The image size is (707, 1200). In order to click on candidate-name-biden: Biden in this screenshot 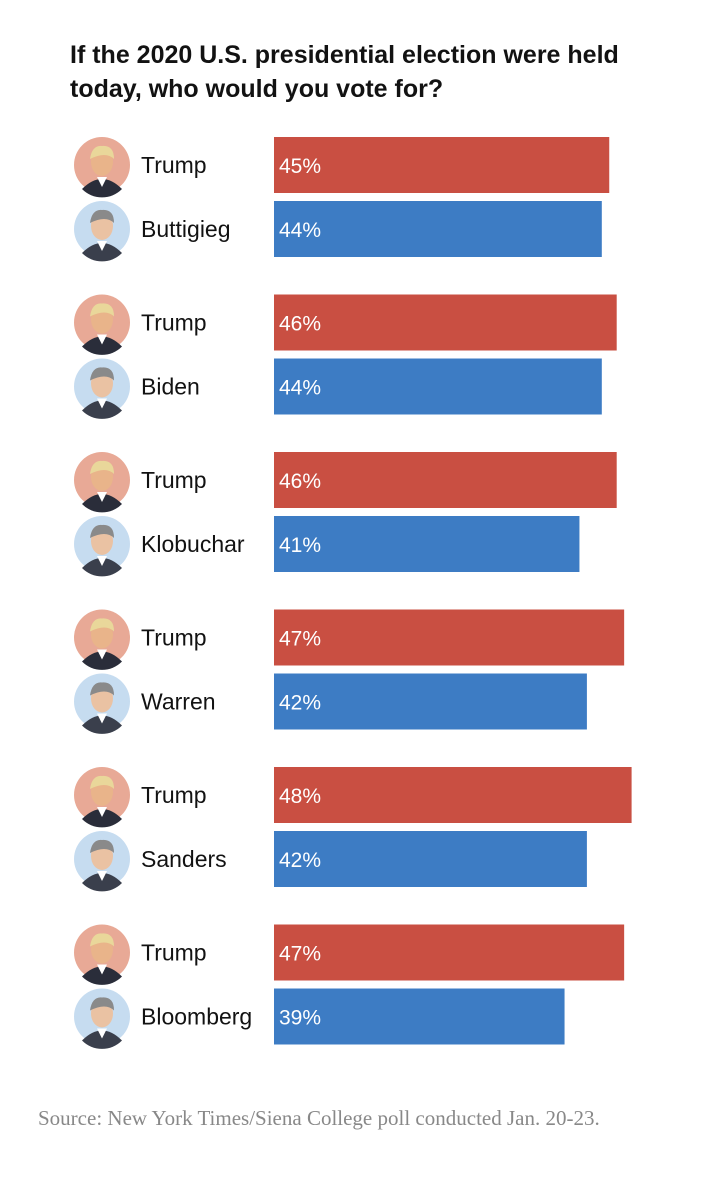, I will do `click(170, 387)`.